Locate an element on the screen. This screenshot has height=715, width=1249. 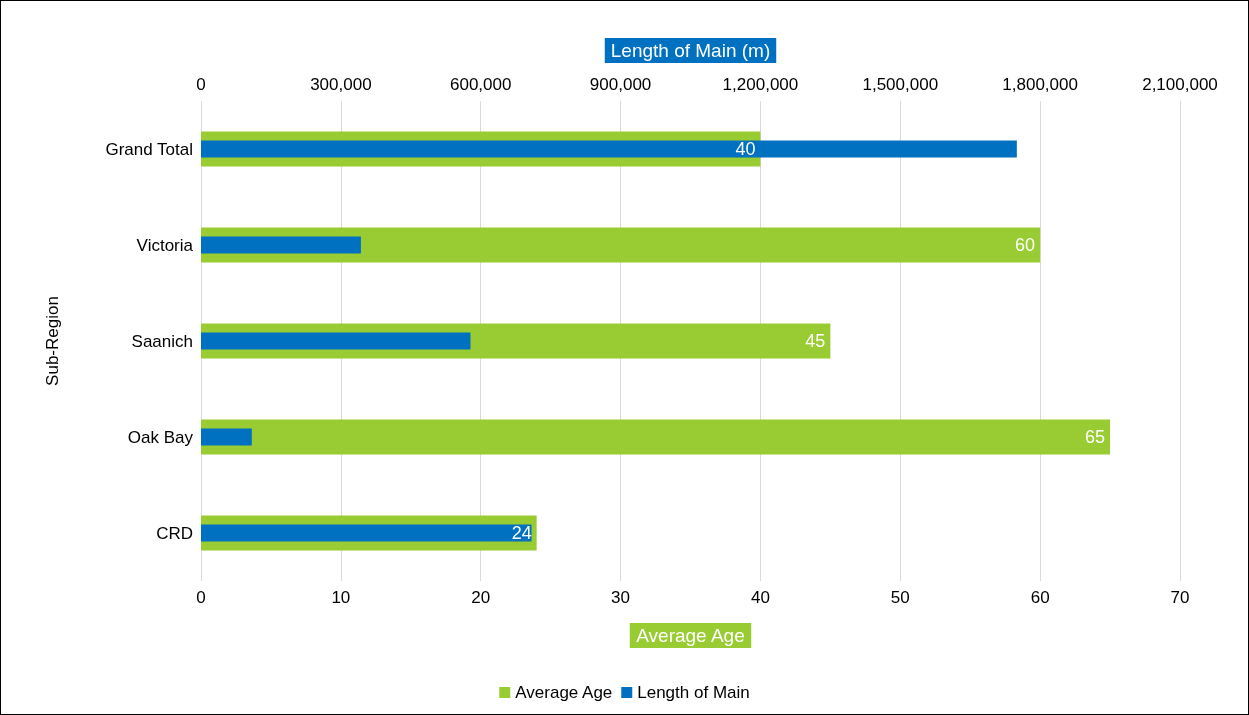
y-tick-label: Grand Total is located at coordinates (149, 149).